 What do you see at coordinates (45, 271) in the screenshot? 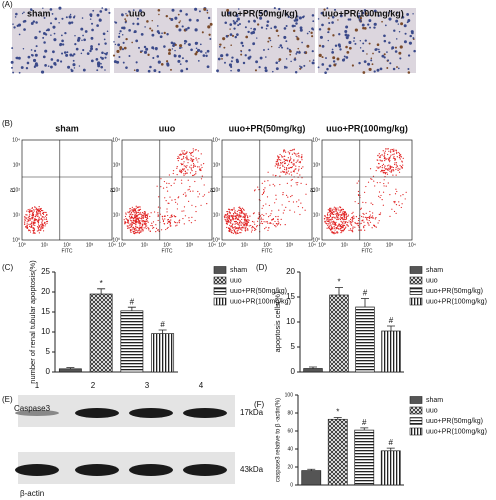
I see `y-tick-label: 25` at bounding box center [45, 271].